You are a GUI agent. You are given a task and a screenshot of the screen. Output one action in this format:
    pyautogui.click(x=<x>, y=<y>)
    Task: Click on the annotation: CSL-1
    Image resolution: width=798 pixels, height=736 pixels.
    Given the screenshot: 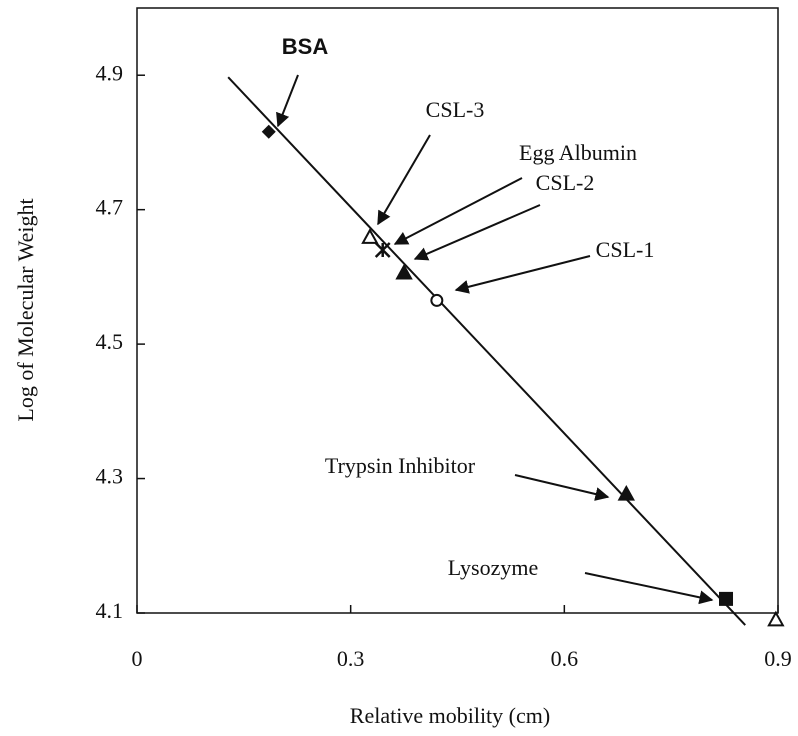 What is the action you would take?
    pyautogui.click(x=625, y=249)
    